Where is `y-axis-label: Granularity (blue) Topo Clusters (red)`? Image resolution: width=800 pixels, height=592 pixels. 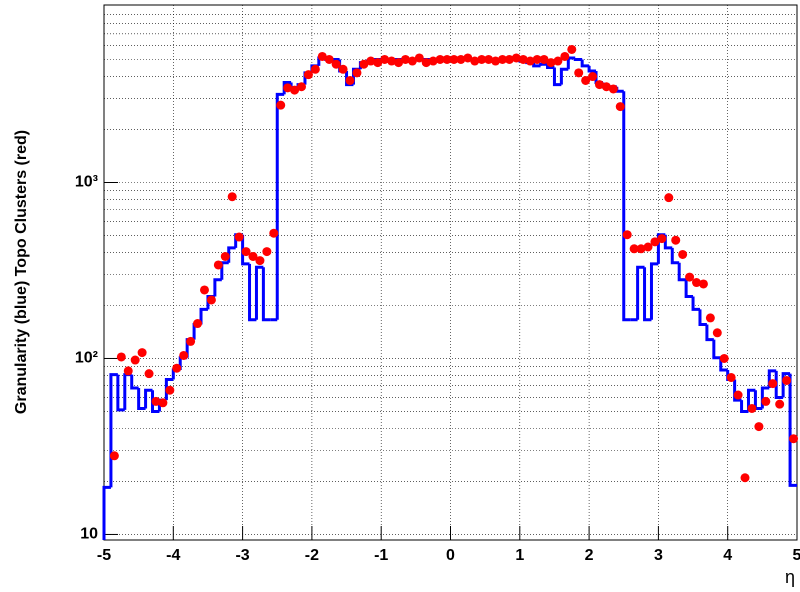 y-axis-label: Granularity (blue) Topo Clusters (red) is located at coordinates (21, 272).